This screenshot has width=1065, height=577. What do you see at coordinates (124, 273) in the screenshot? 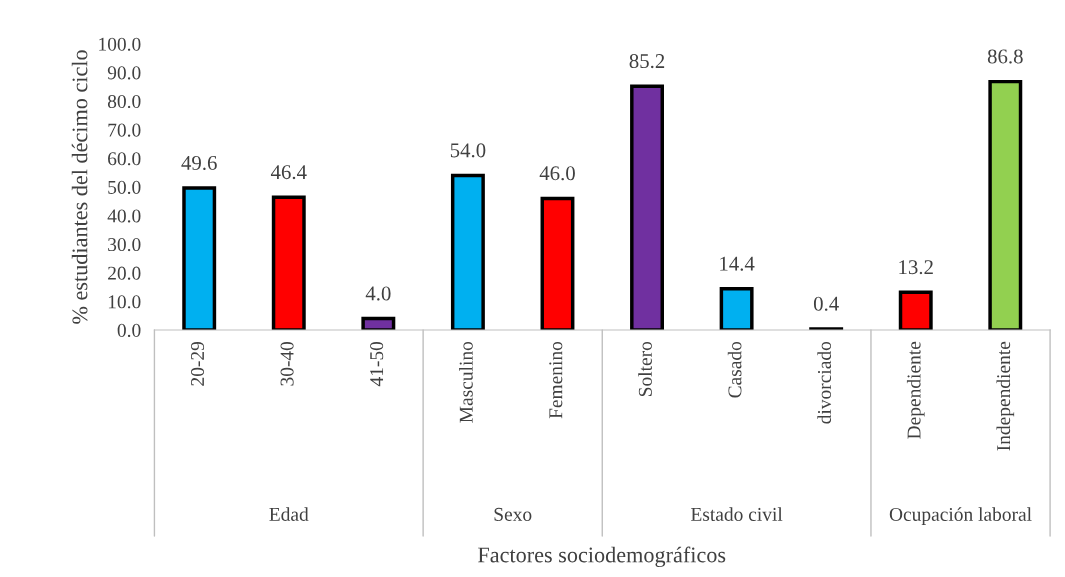
I see `y-tick-label: 20.0` at bounding box center [124, 273].